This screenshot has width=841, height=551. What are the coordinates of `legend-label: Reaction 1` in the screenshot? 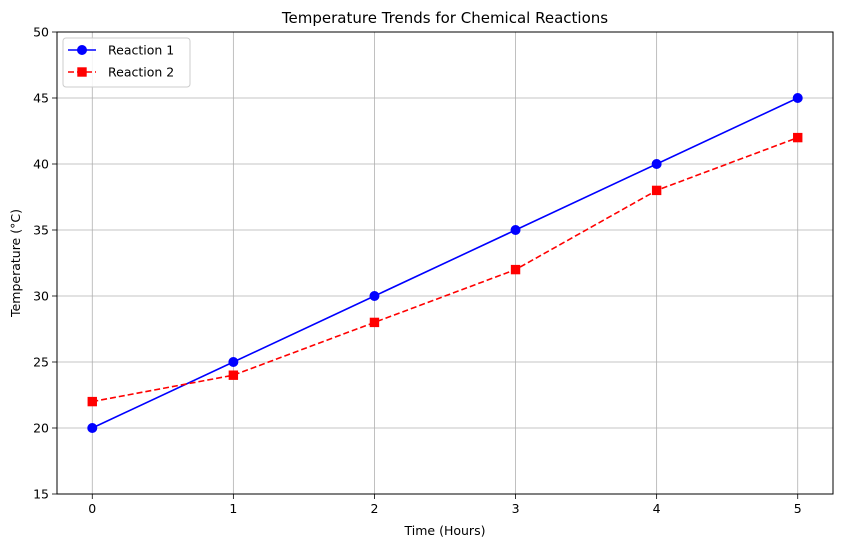 It's located at (141, 50).